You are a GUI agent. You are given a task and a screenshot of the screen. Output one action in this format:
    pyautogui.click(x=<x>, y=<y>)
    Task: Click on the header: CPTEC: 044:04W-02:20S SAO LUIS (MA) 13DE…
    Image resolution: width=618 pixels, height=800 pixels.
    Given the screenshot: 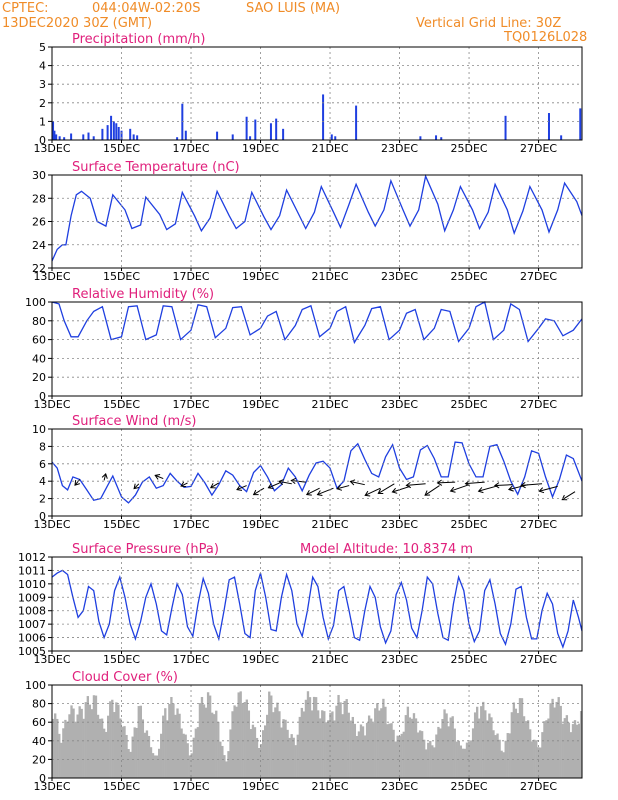 What is the action you would take?
    pyautogui.click(x=309, y=23)
    